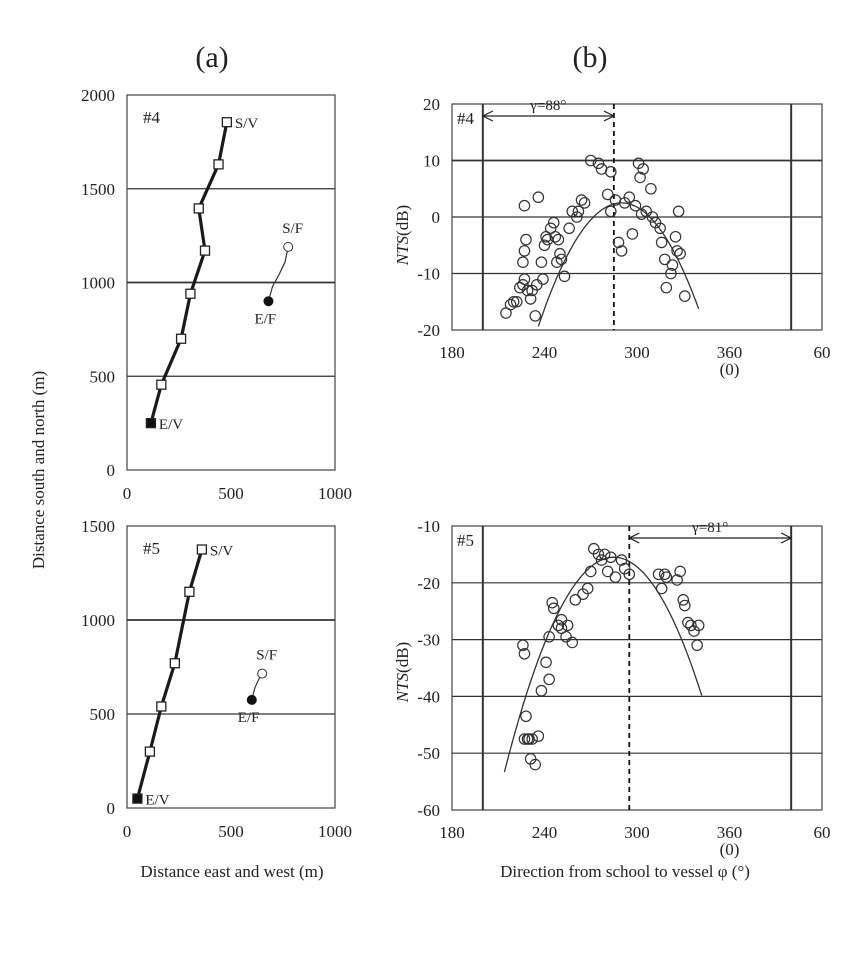  I want to click on gamma-arrow-right-head, so click(609, 116).